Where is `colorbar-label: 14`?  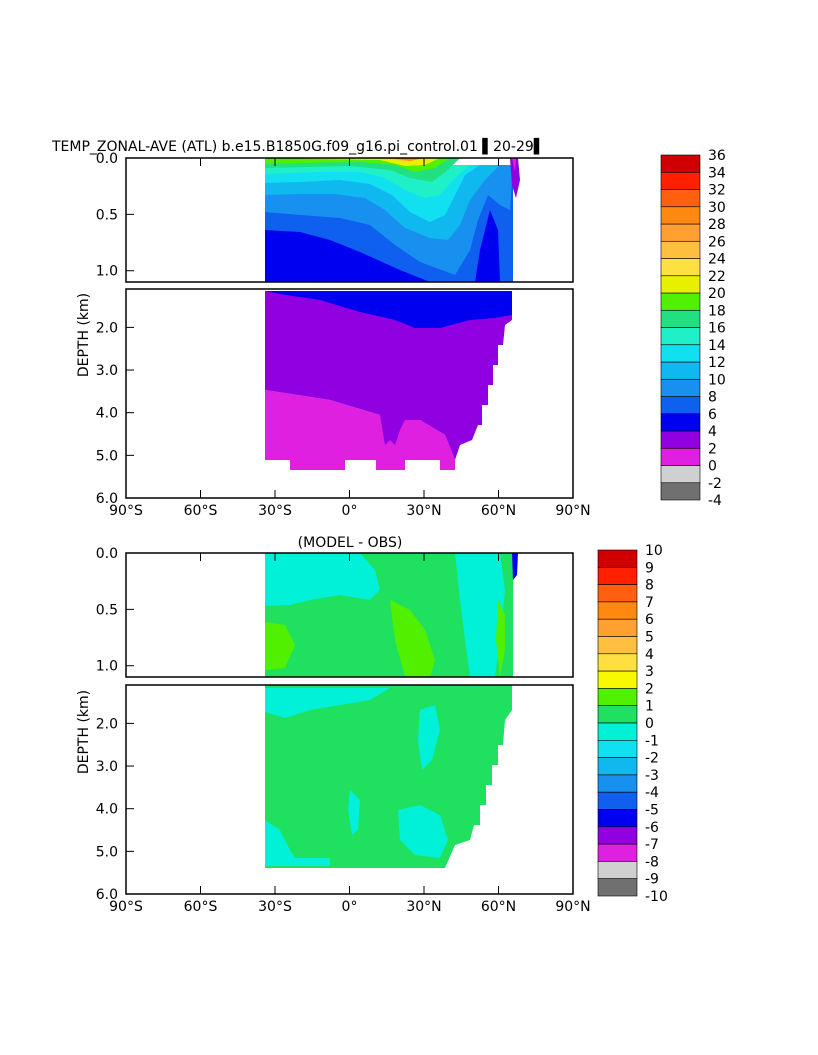 colorbar-label: 14 is located at coordinates (717, 346).